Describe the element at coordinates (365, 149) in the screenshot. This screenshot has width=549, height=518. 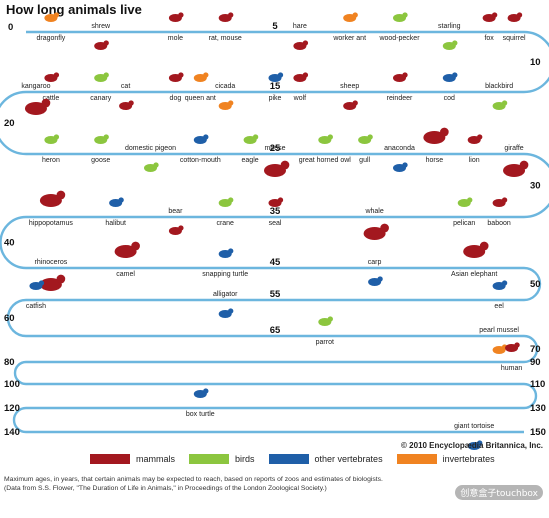
I see `animal-marker: gull` at that location.